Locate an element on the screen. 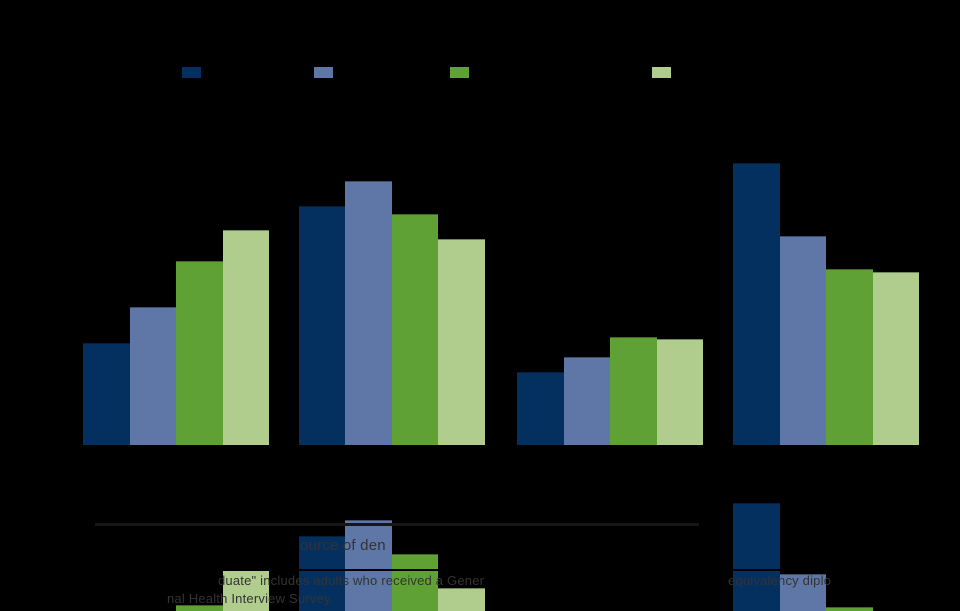 This screenshot has width=960, height=611. legend-swatch-slate_blue is located at coordinates (323, 72).